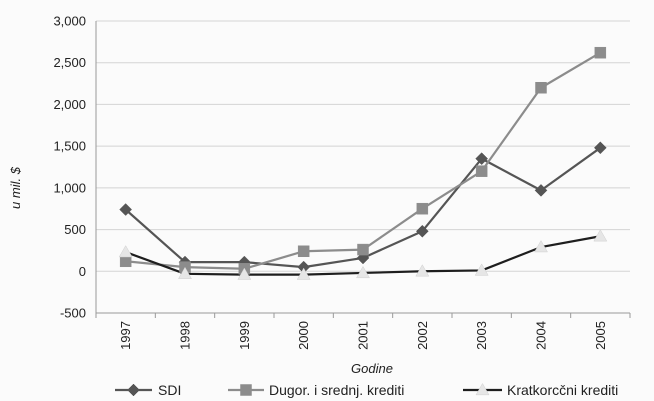 This screenshot has width=654, height=401. Describe the element at coordinates (169, 390) in the screenshot. I see `legend-label: SDI` at that location.